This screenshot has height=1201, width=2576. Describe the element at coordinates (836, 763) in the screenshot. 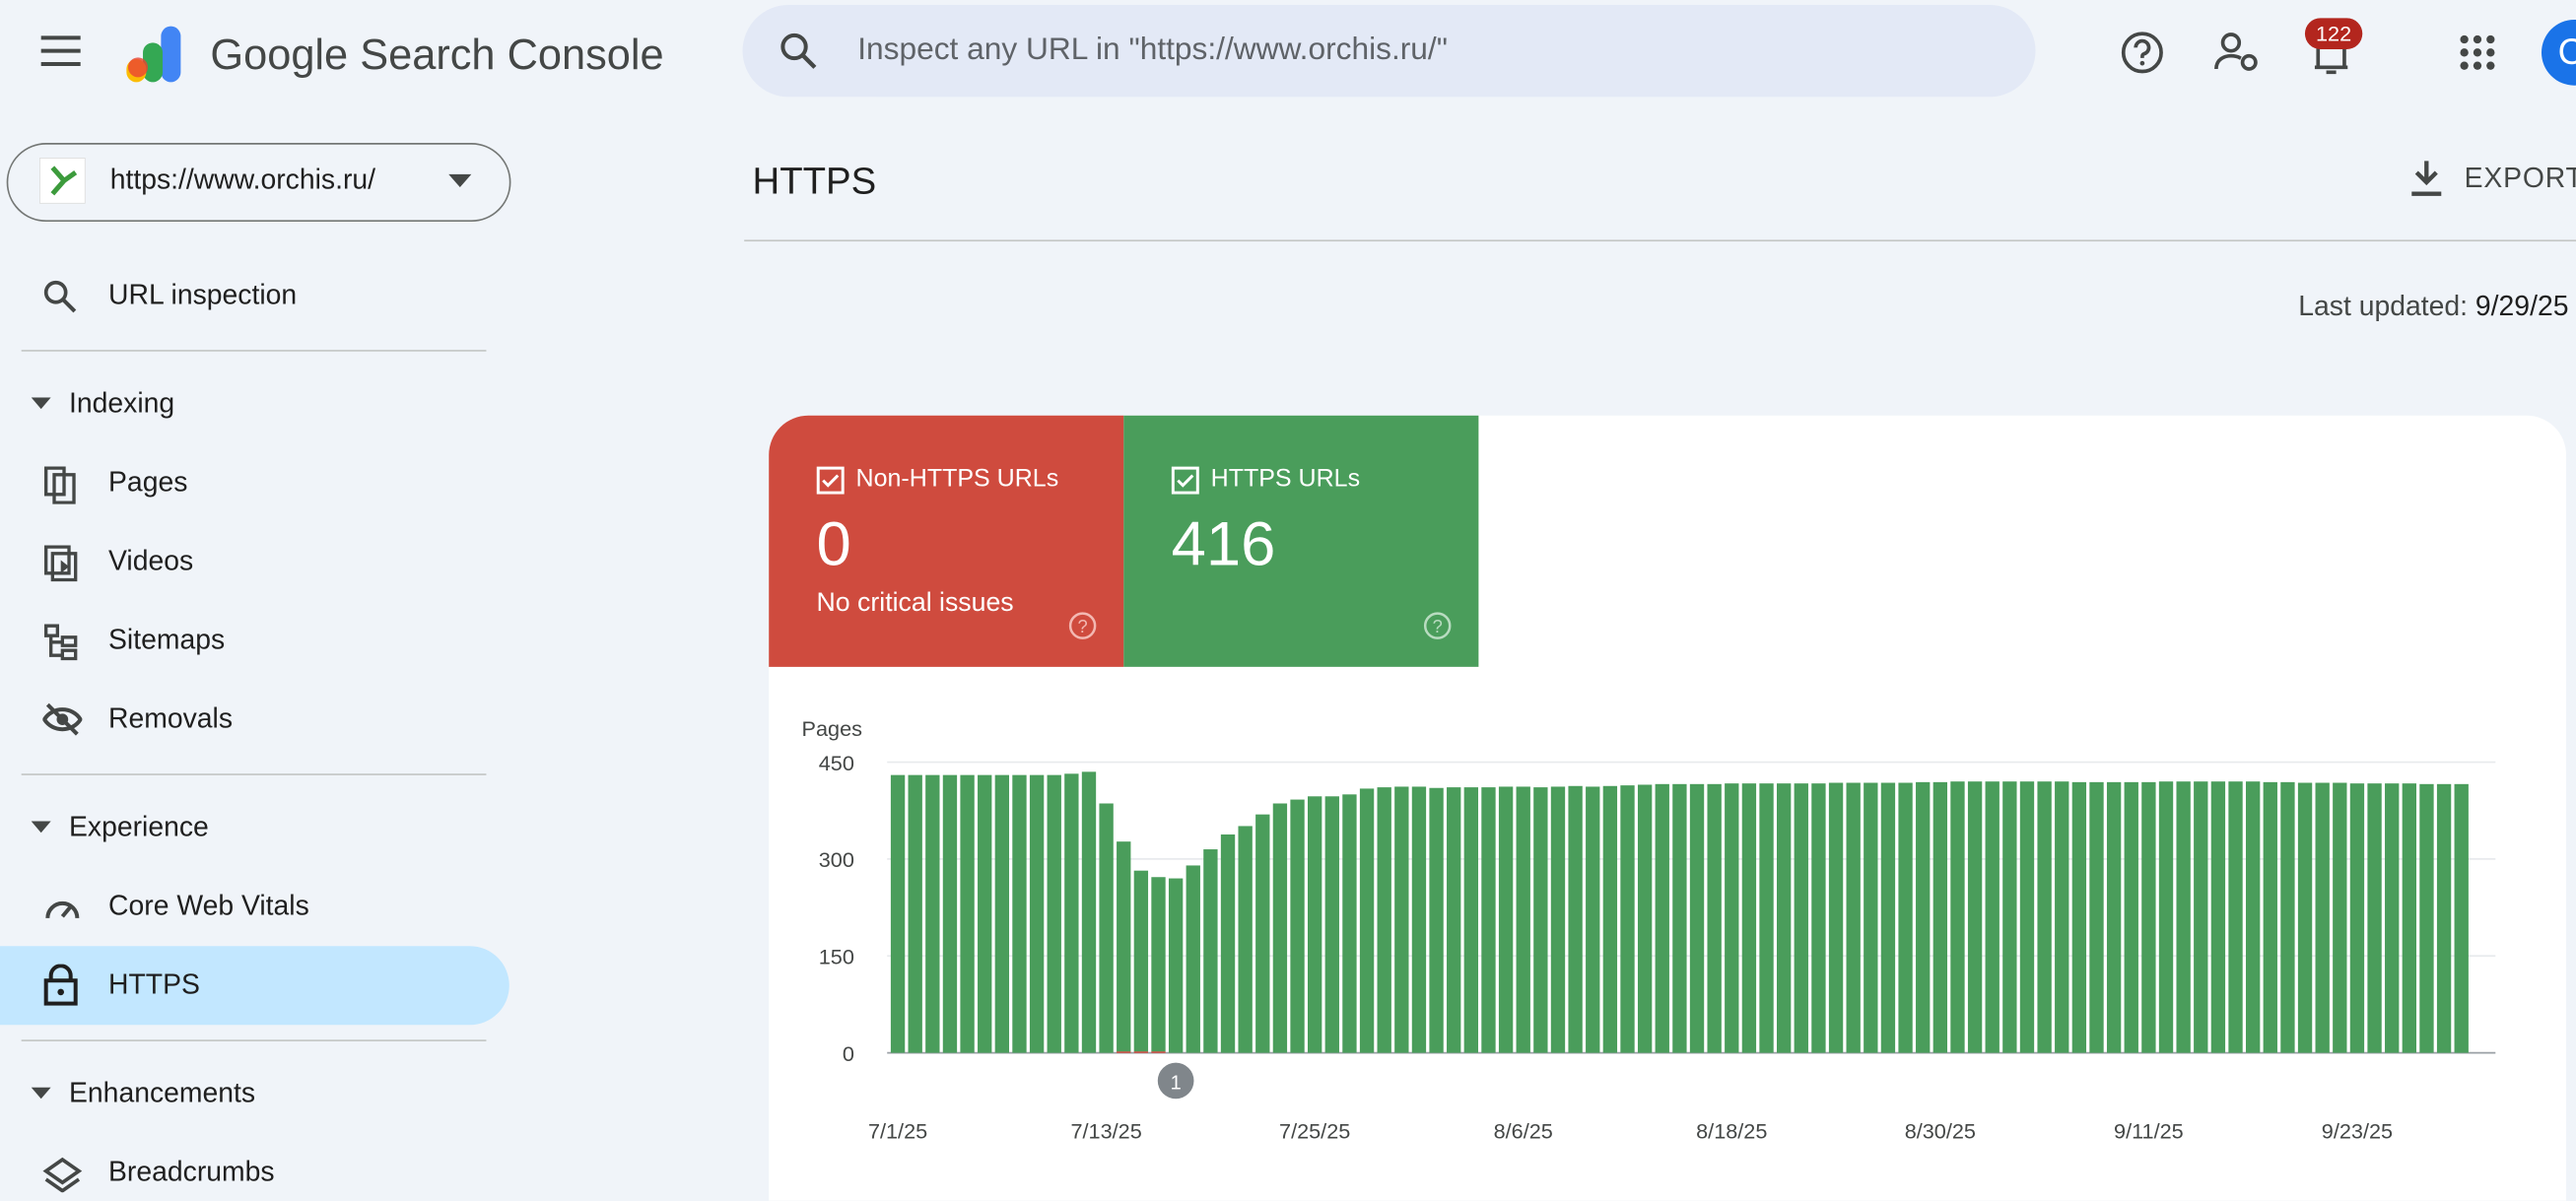

I see `y-tick-label: 450` at that location.